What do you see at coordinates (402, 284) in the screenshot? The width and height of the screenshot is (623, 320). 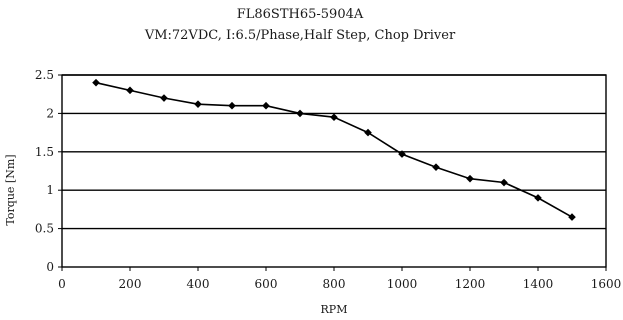 I see `x-tick-label-5: 1000` at bounding box center [402, 284].